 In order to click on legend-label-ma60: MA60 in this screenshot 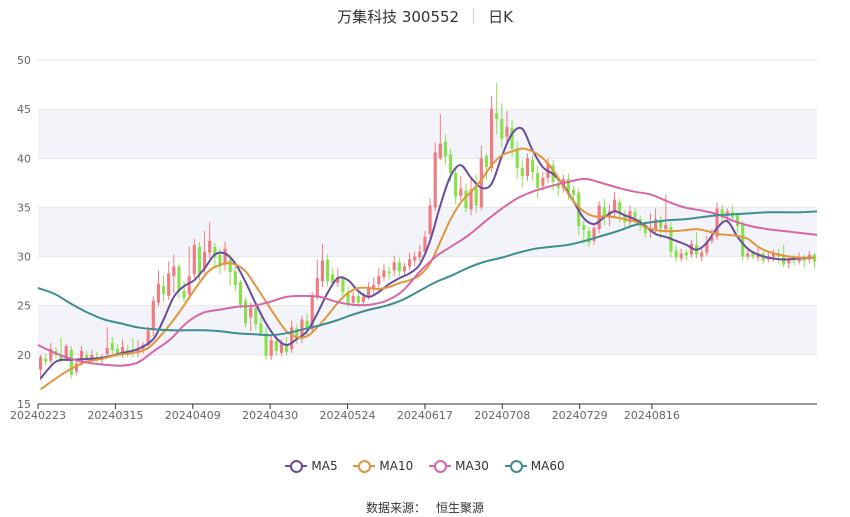, I will do `click(547, 466)`.